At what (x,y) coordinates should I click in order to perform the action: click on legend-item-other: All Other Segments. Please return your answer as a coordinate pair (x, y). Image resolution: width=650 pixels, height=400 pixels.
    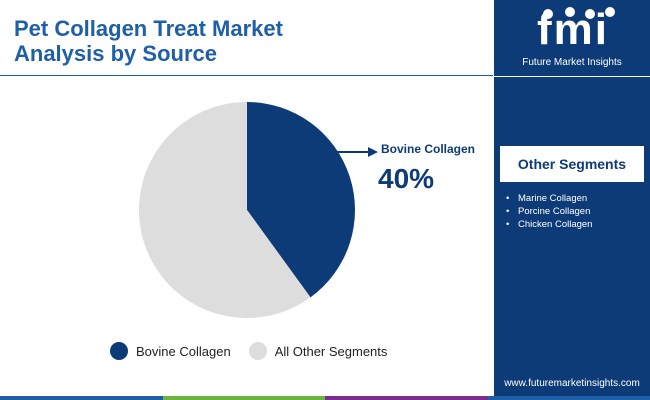
    Looking at the image, I should click on (318, 351).